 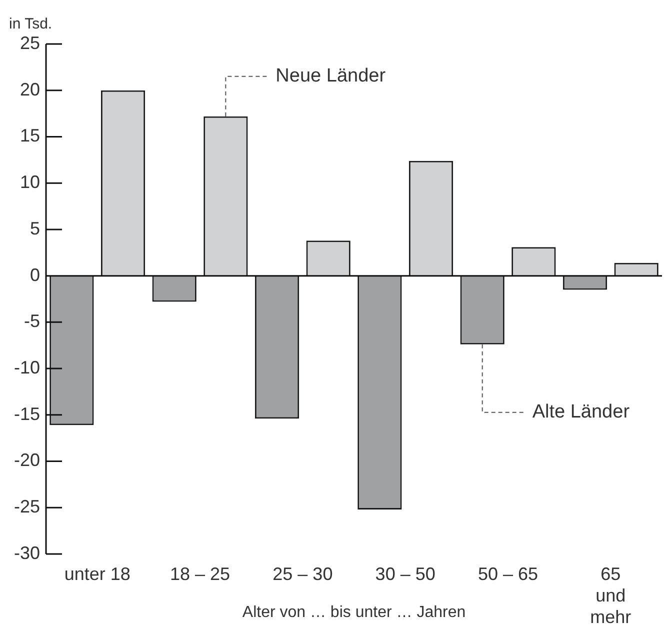 What do you see at coordinates (611, 595) in the screenshot?
I see `x-tick-label: 65 und mehr` at bounding box center [611, 595].